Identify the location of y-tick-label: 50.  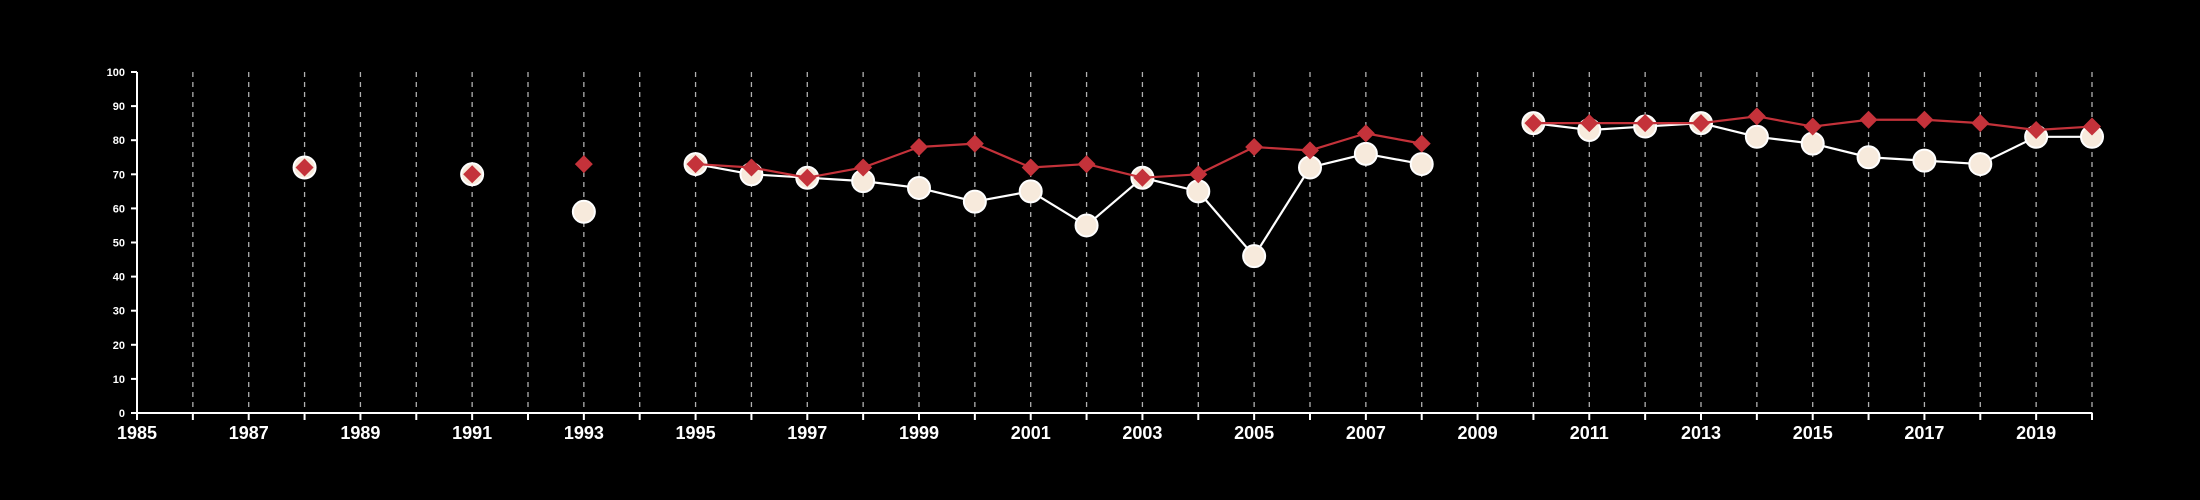
(119, 244).